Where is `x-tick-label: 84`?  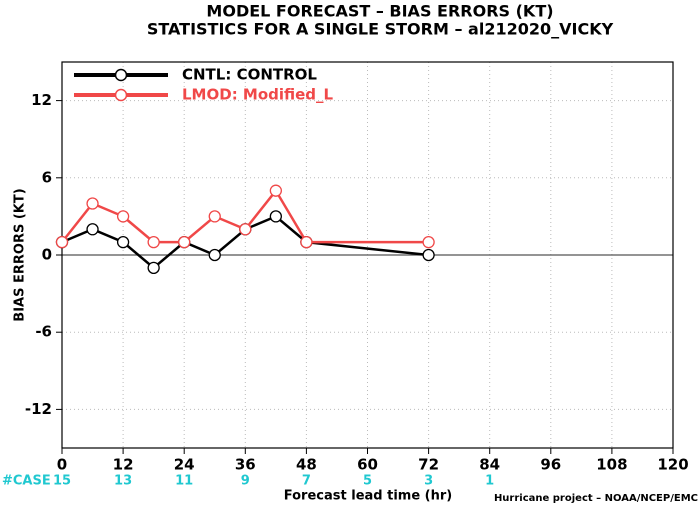 x-tick-label: 84 is located at coordinates (489, 465).